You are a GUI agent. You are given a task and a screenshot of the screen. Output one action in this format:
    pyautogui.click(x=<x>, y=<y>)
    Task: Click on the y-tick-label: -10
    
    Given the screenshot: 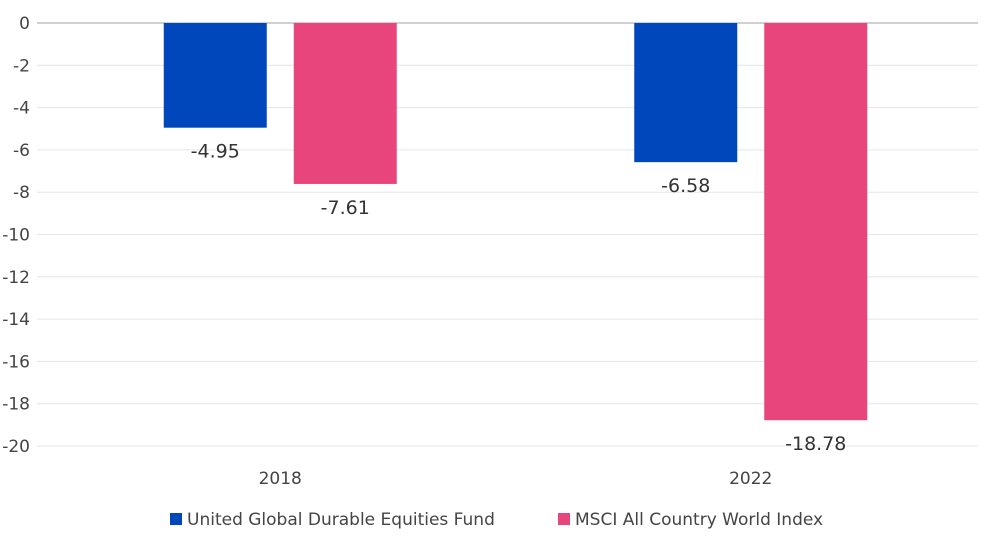 What is the action you would take?
    pyautogui.click(x=16, y=236)
    